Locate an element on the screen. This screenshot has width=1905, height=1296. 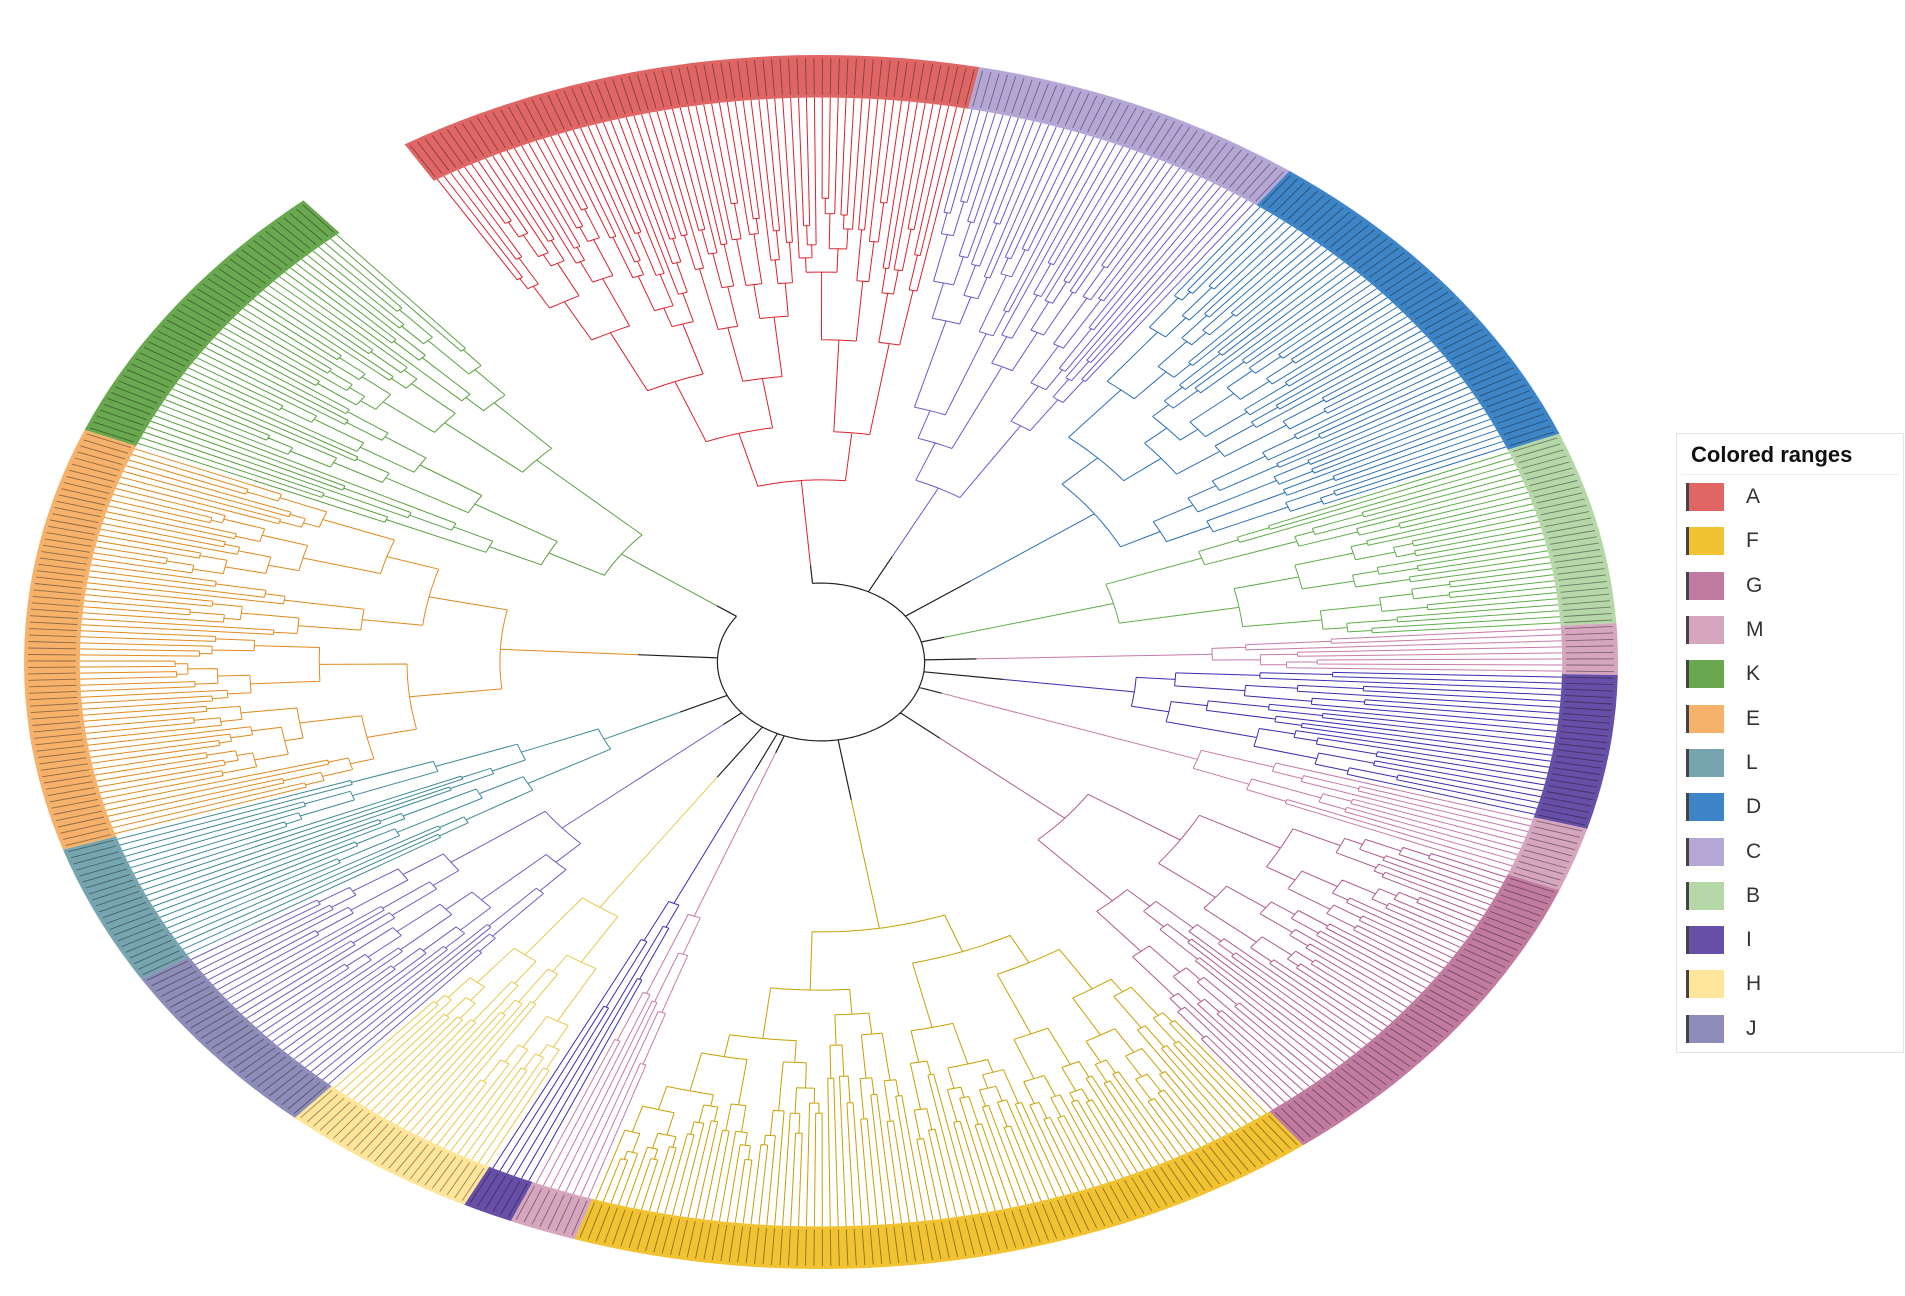
legend-label: I is located at coordinates (1749, 940).